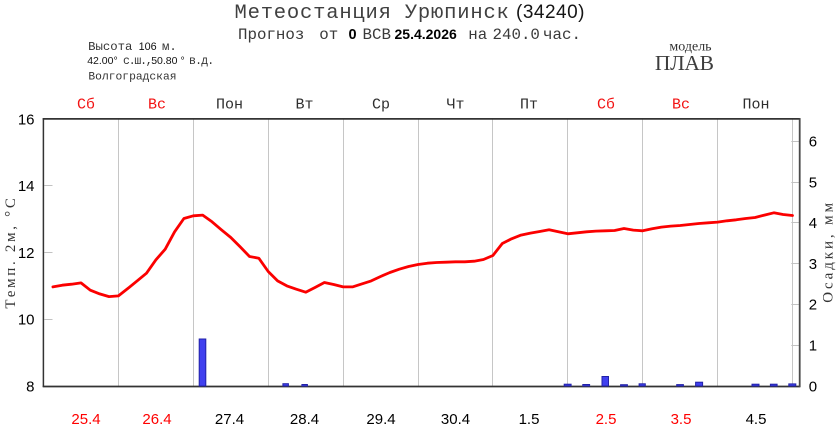 This screenshot has width=837, height=431. I want to click on svg-text: 27.4, so click(229, 419).